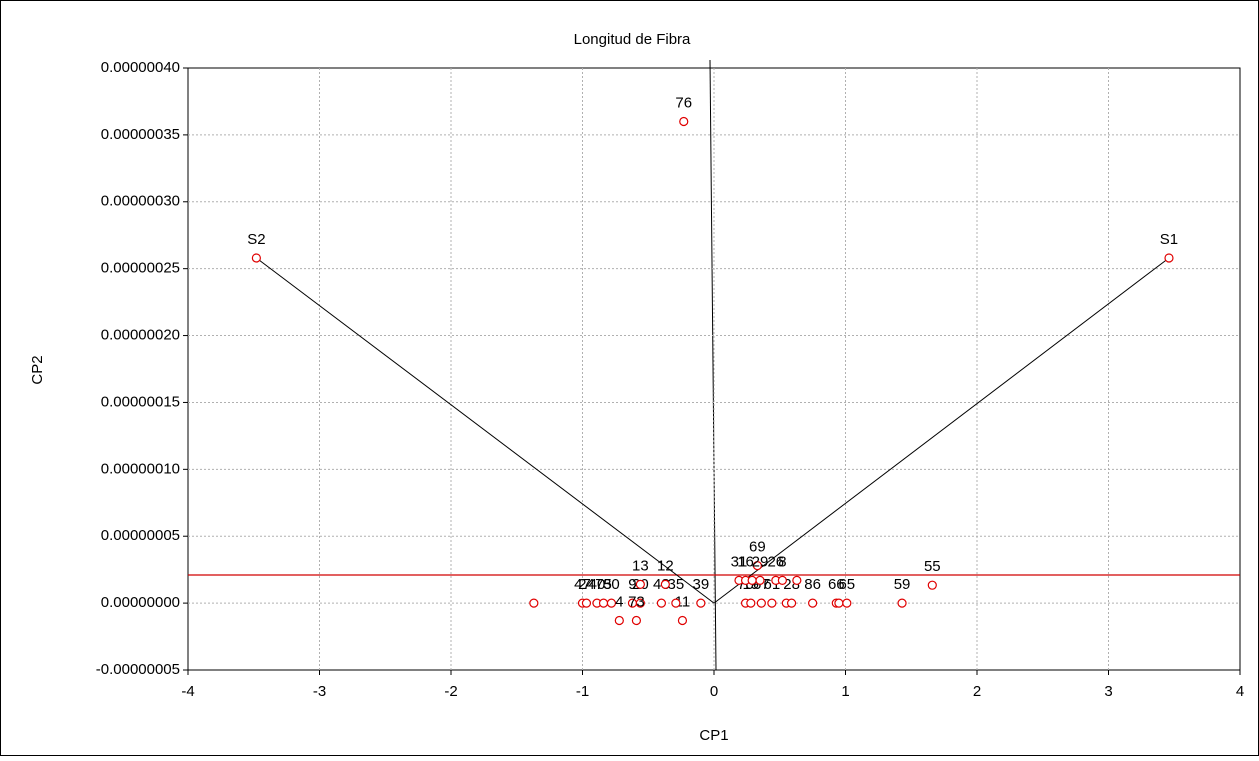  I want to click on point-label: 16, so click(745, 561).